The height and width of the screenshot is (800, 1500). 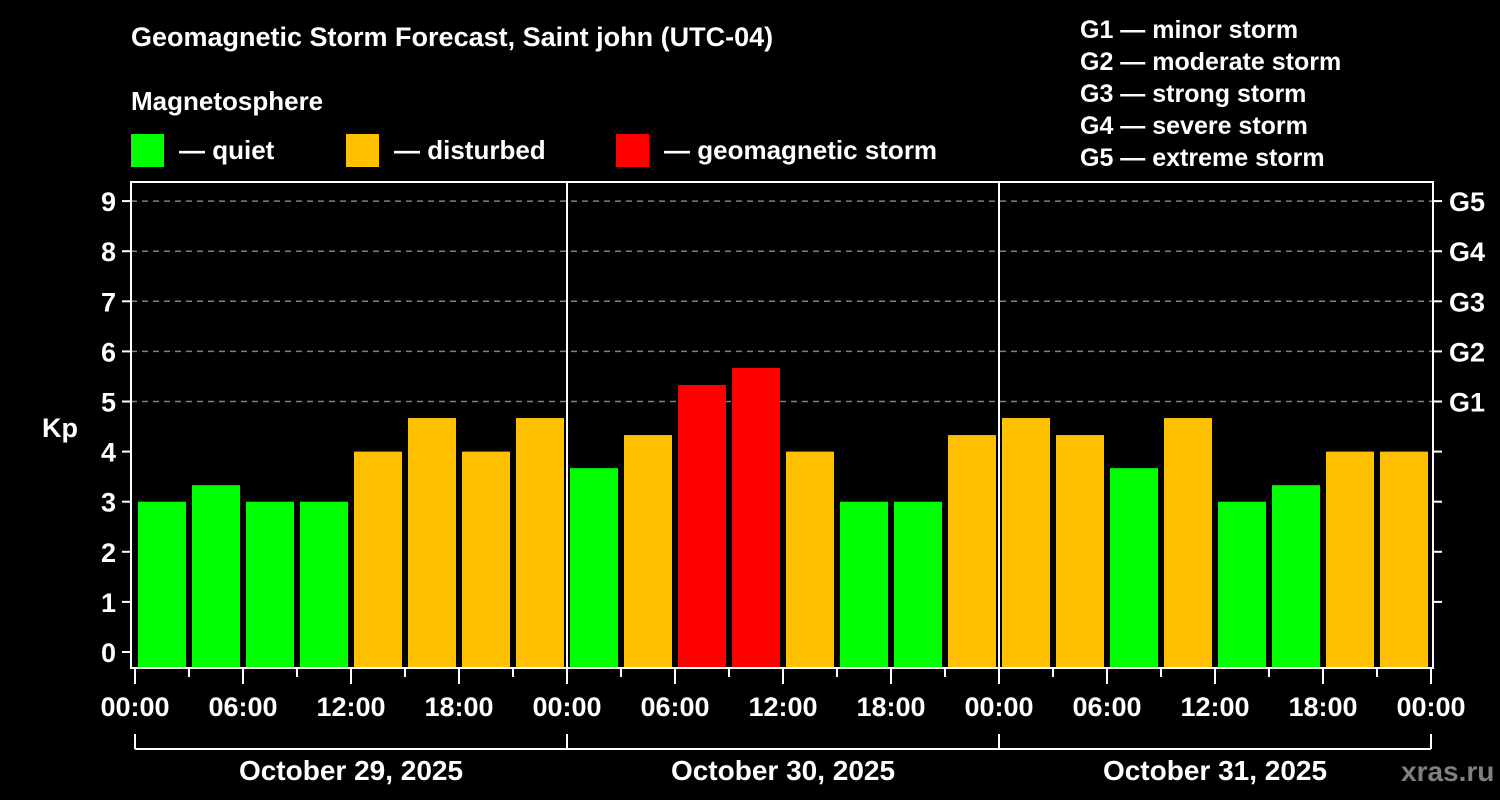 What do you see at coordinates (108, 553) in the screenshot?
I see `y-tick-label: 2` at bounding box center [108, 553].